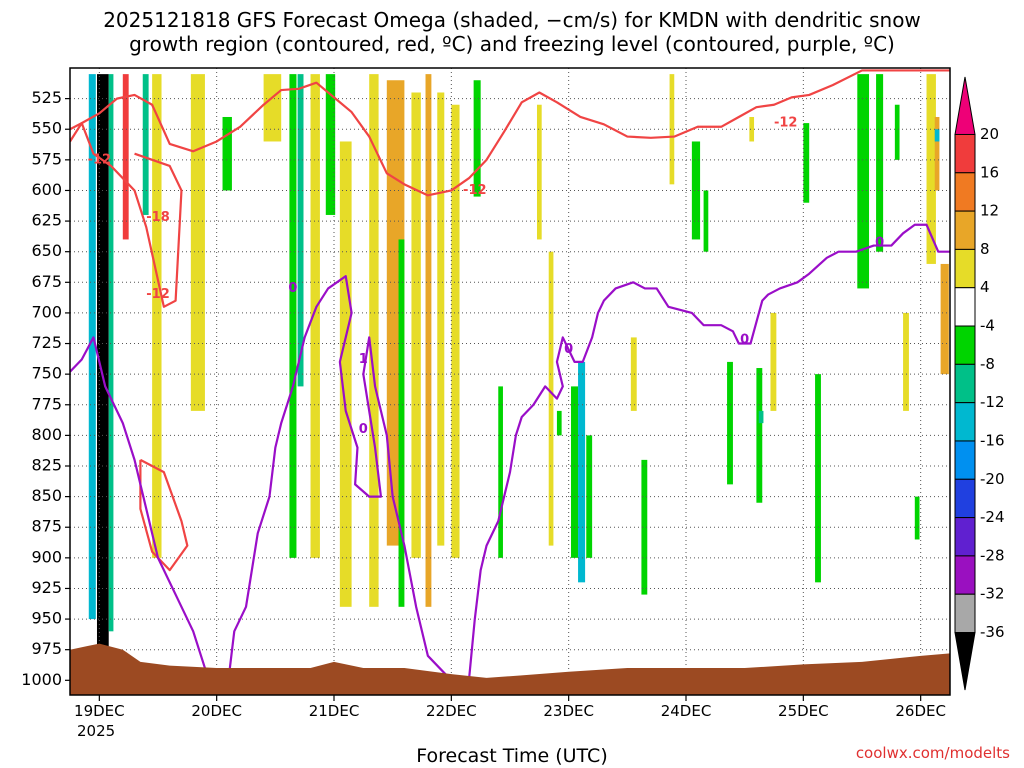  Describe the element at coordinates (992, 479) in the screenshot. I see `colorbar-label: -20` at that location.